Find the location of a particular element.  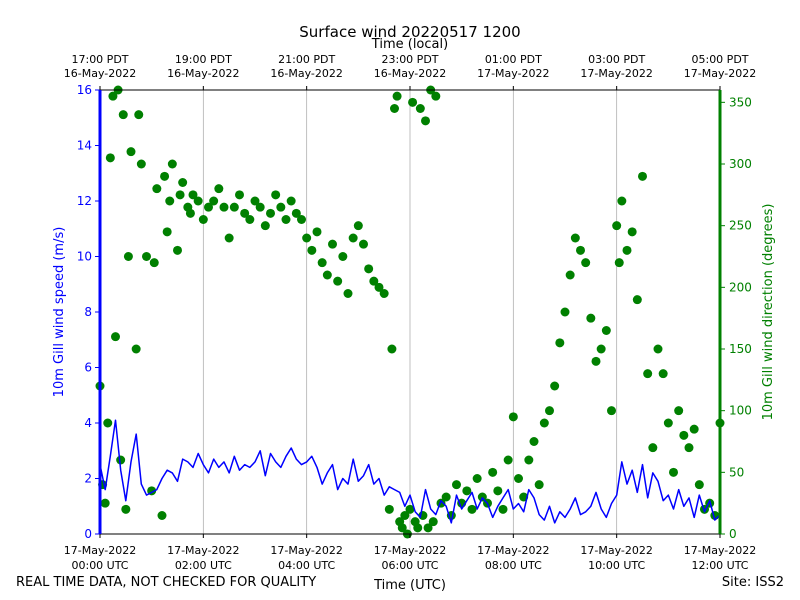

right-tick-label: 0 is located at coordinates (733, 534).